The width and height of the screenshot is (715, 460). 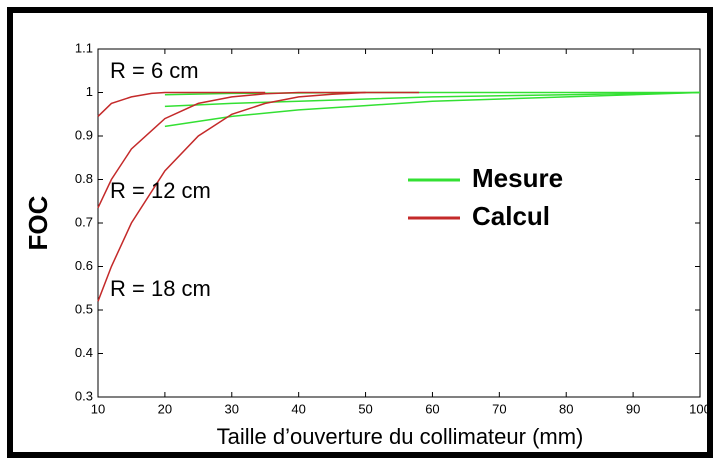 What do you see at coordinates (84, 178) in the screenshot?
I see `y-tick-label: 0.8` at bounding box center [84, 178].